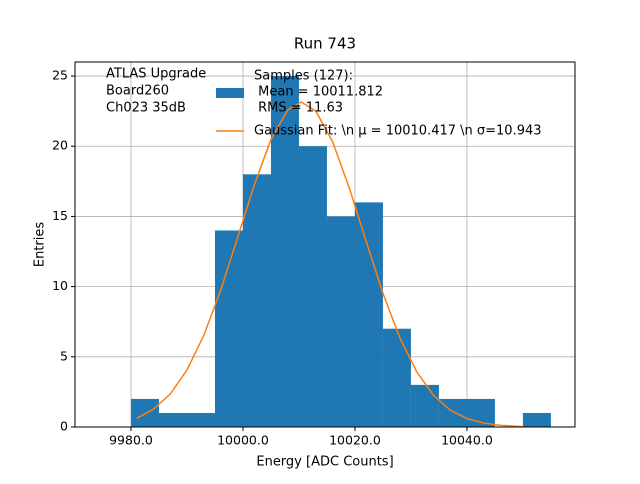 The image size is (640, 484). I want to click on x-tick-label: 10020.0, so click(355, 440).